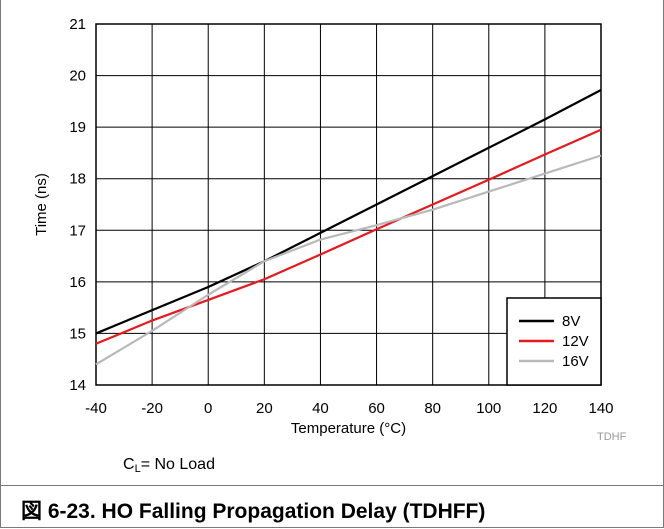 The width and height of the screenshot is (664, 529). I want to click on y-tick-label: 18, so click(77, 179).